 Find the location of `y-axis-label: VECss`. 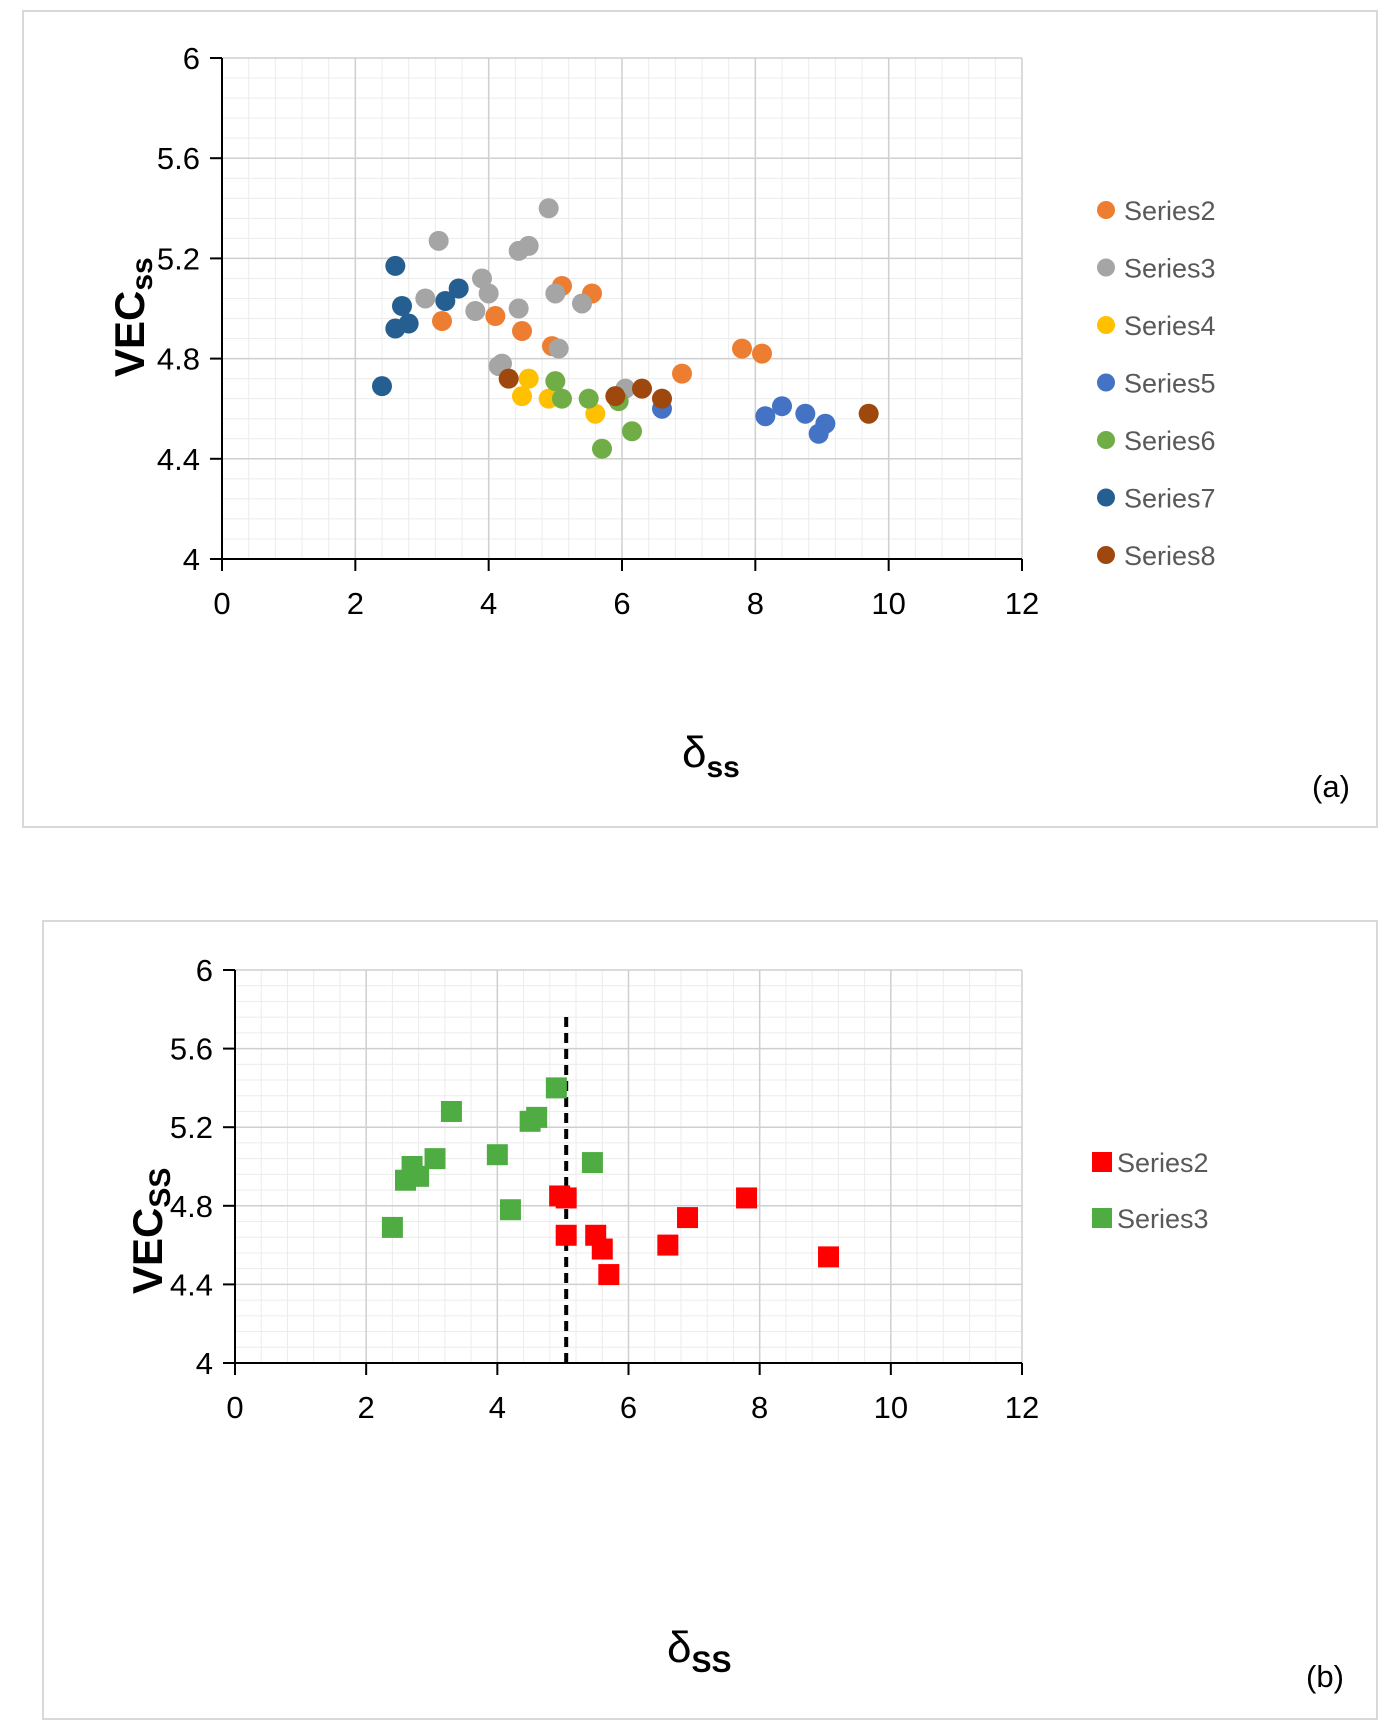

y-axis-label: VECss is located at coordinates (132, 317).